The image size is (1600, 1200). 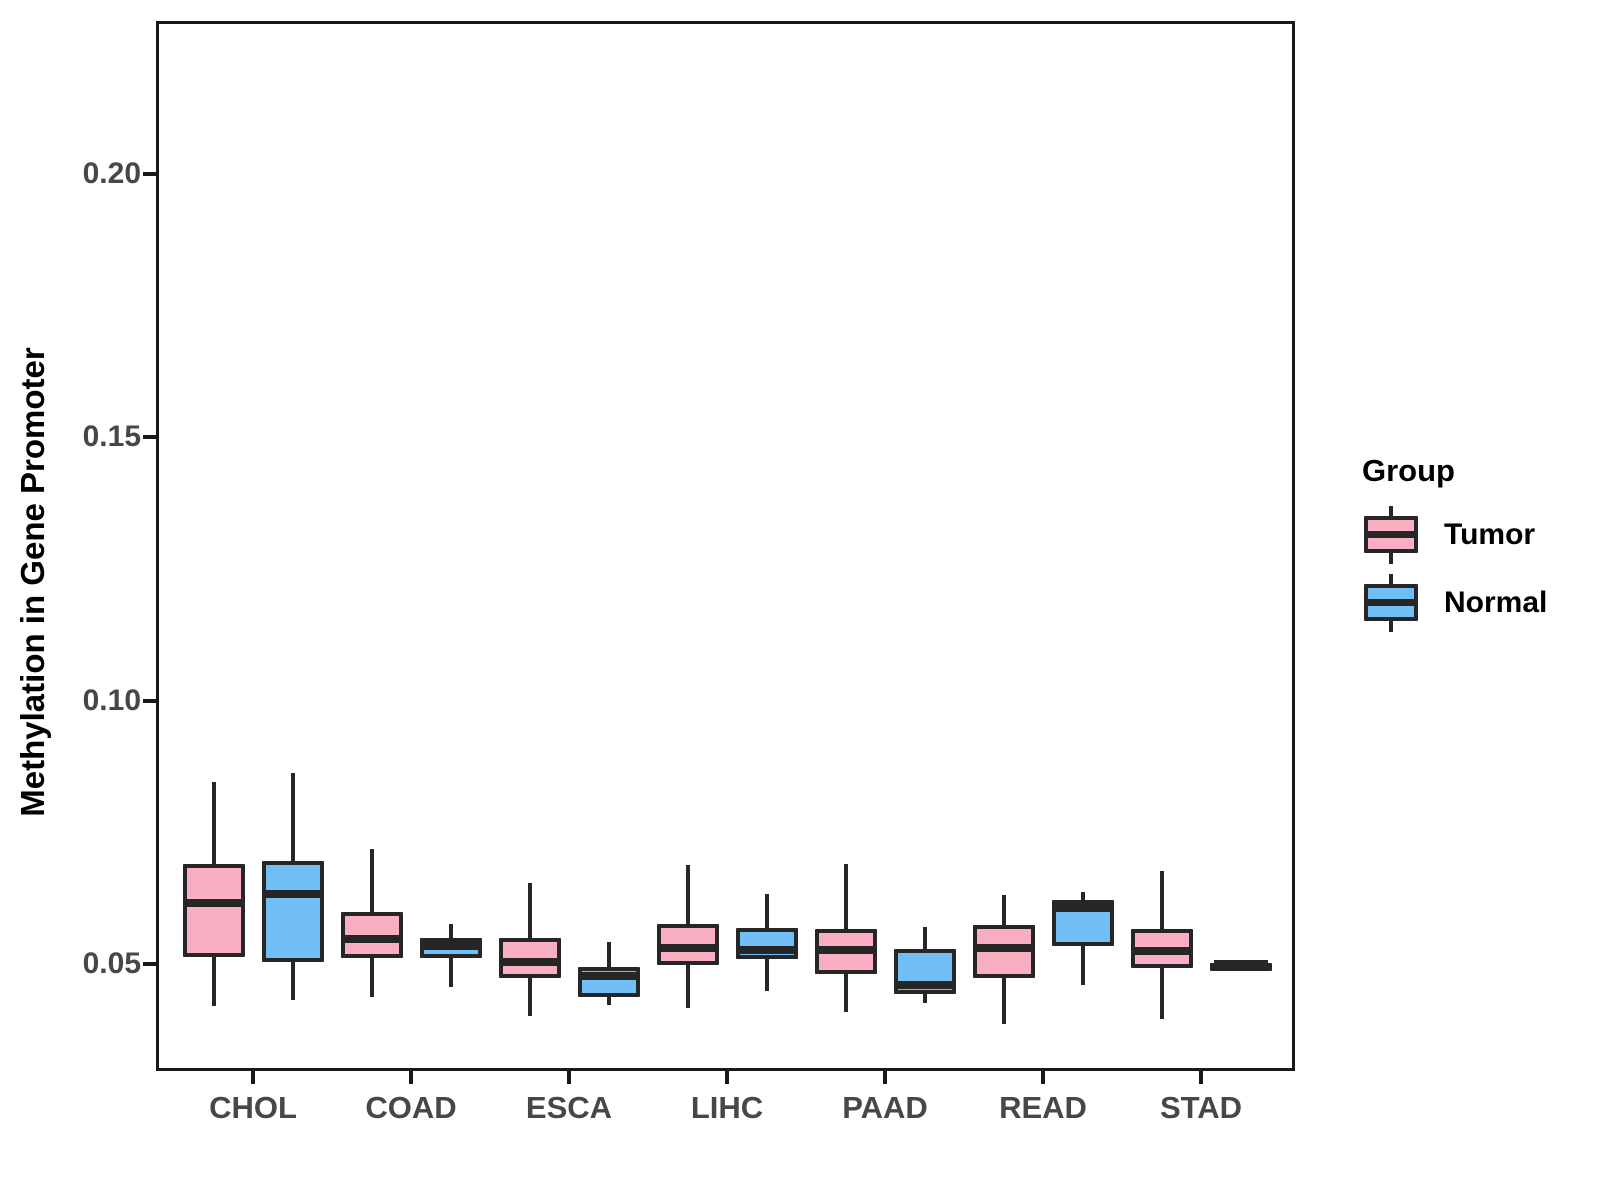 What do you see at coordinates (292, 893) in the screenshot?
I see `boxplot-median-chol-normal` at bounding box center [292, 893].